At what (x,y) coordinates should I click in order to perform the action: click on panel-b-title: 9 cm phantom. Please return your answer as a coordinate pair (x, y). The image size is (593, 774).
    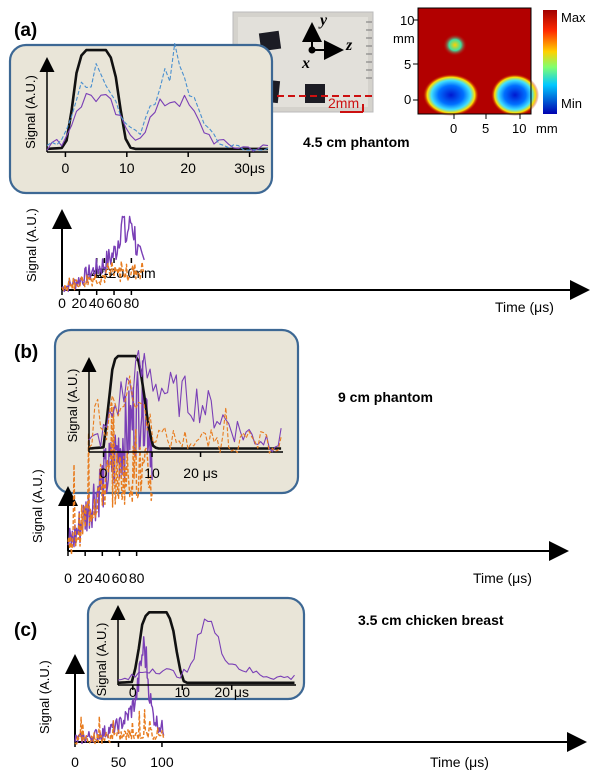
    Looking at the image, I should click on (385, 397).